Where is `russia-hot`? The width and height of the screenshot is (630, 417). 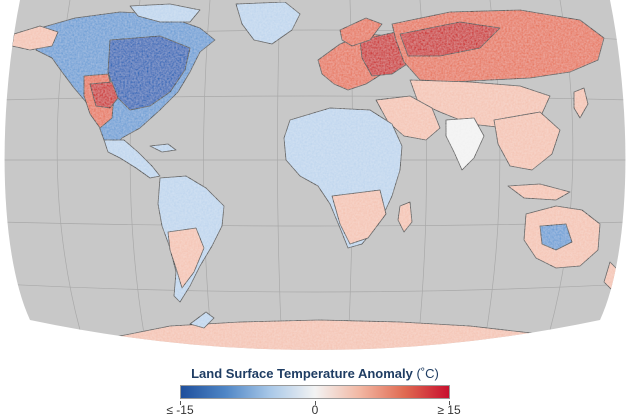 russia-hot is located at coordinates (450, 39).